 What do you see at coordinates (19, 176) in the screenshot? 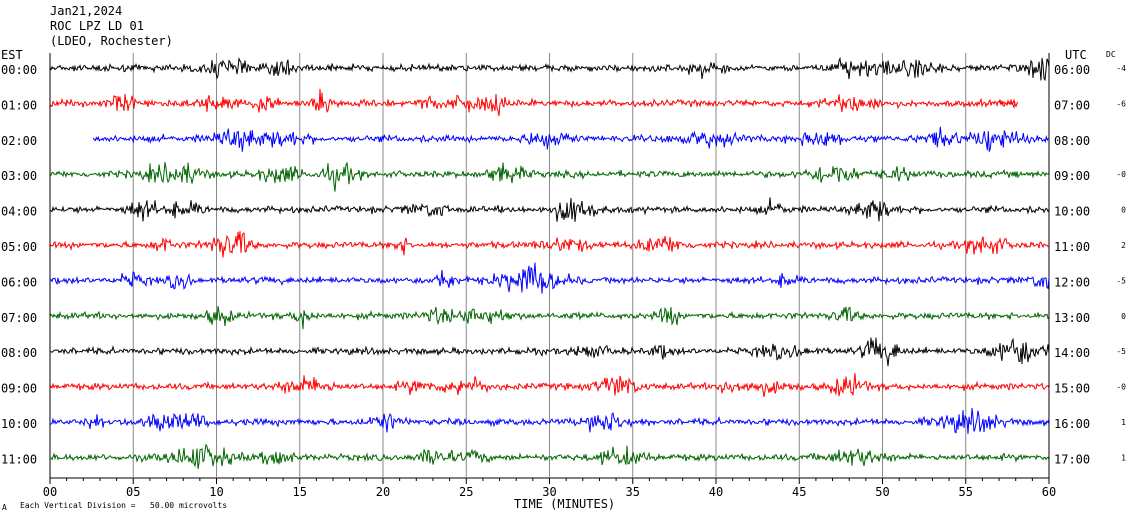
I see `est-row-label: 03:00` at bounding box center [19, 176].